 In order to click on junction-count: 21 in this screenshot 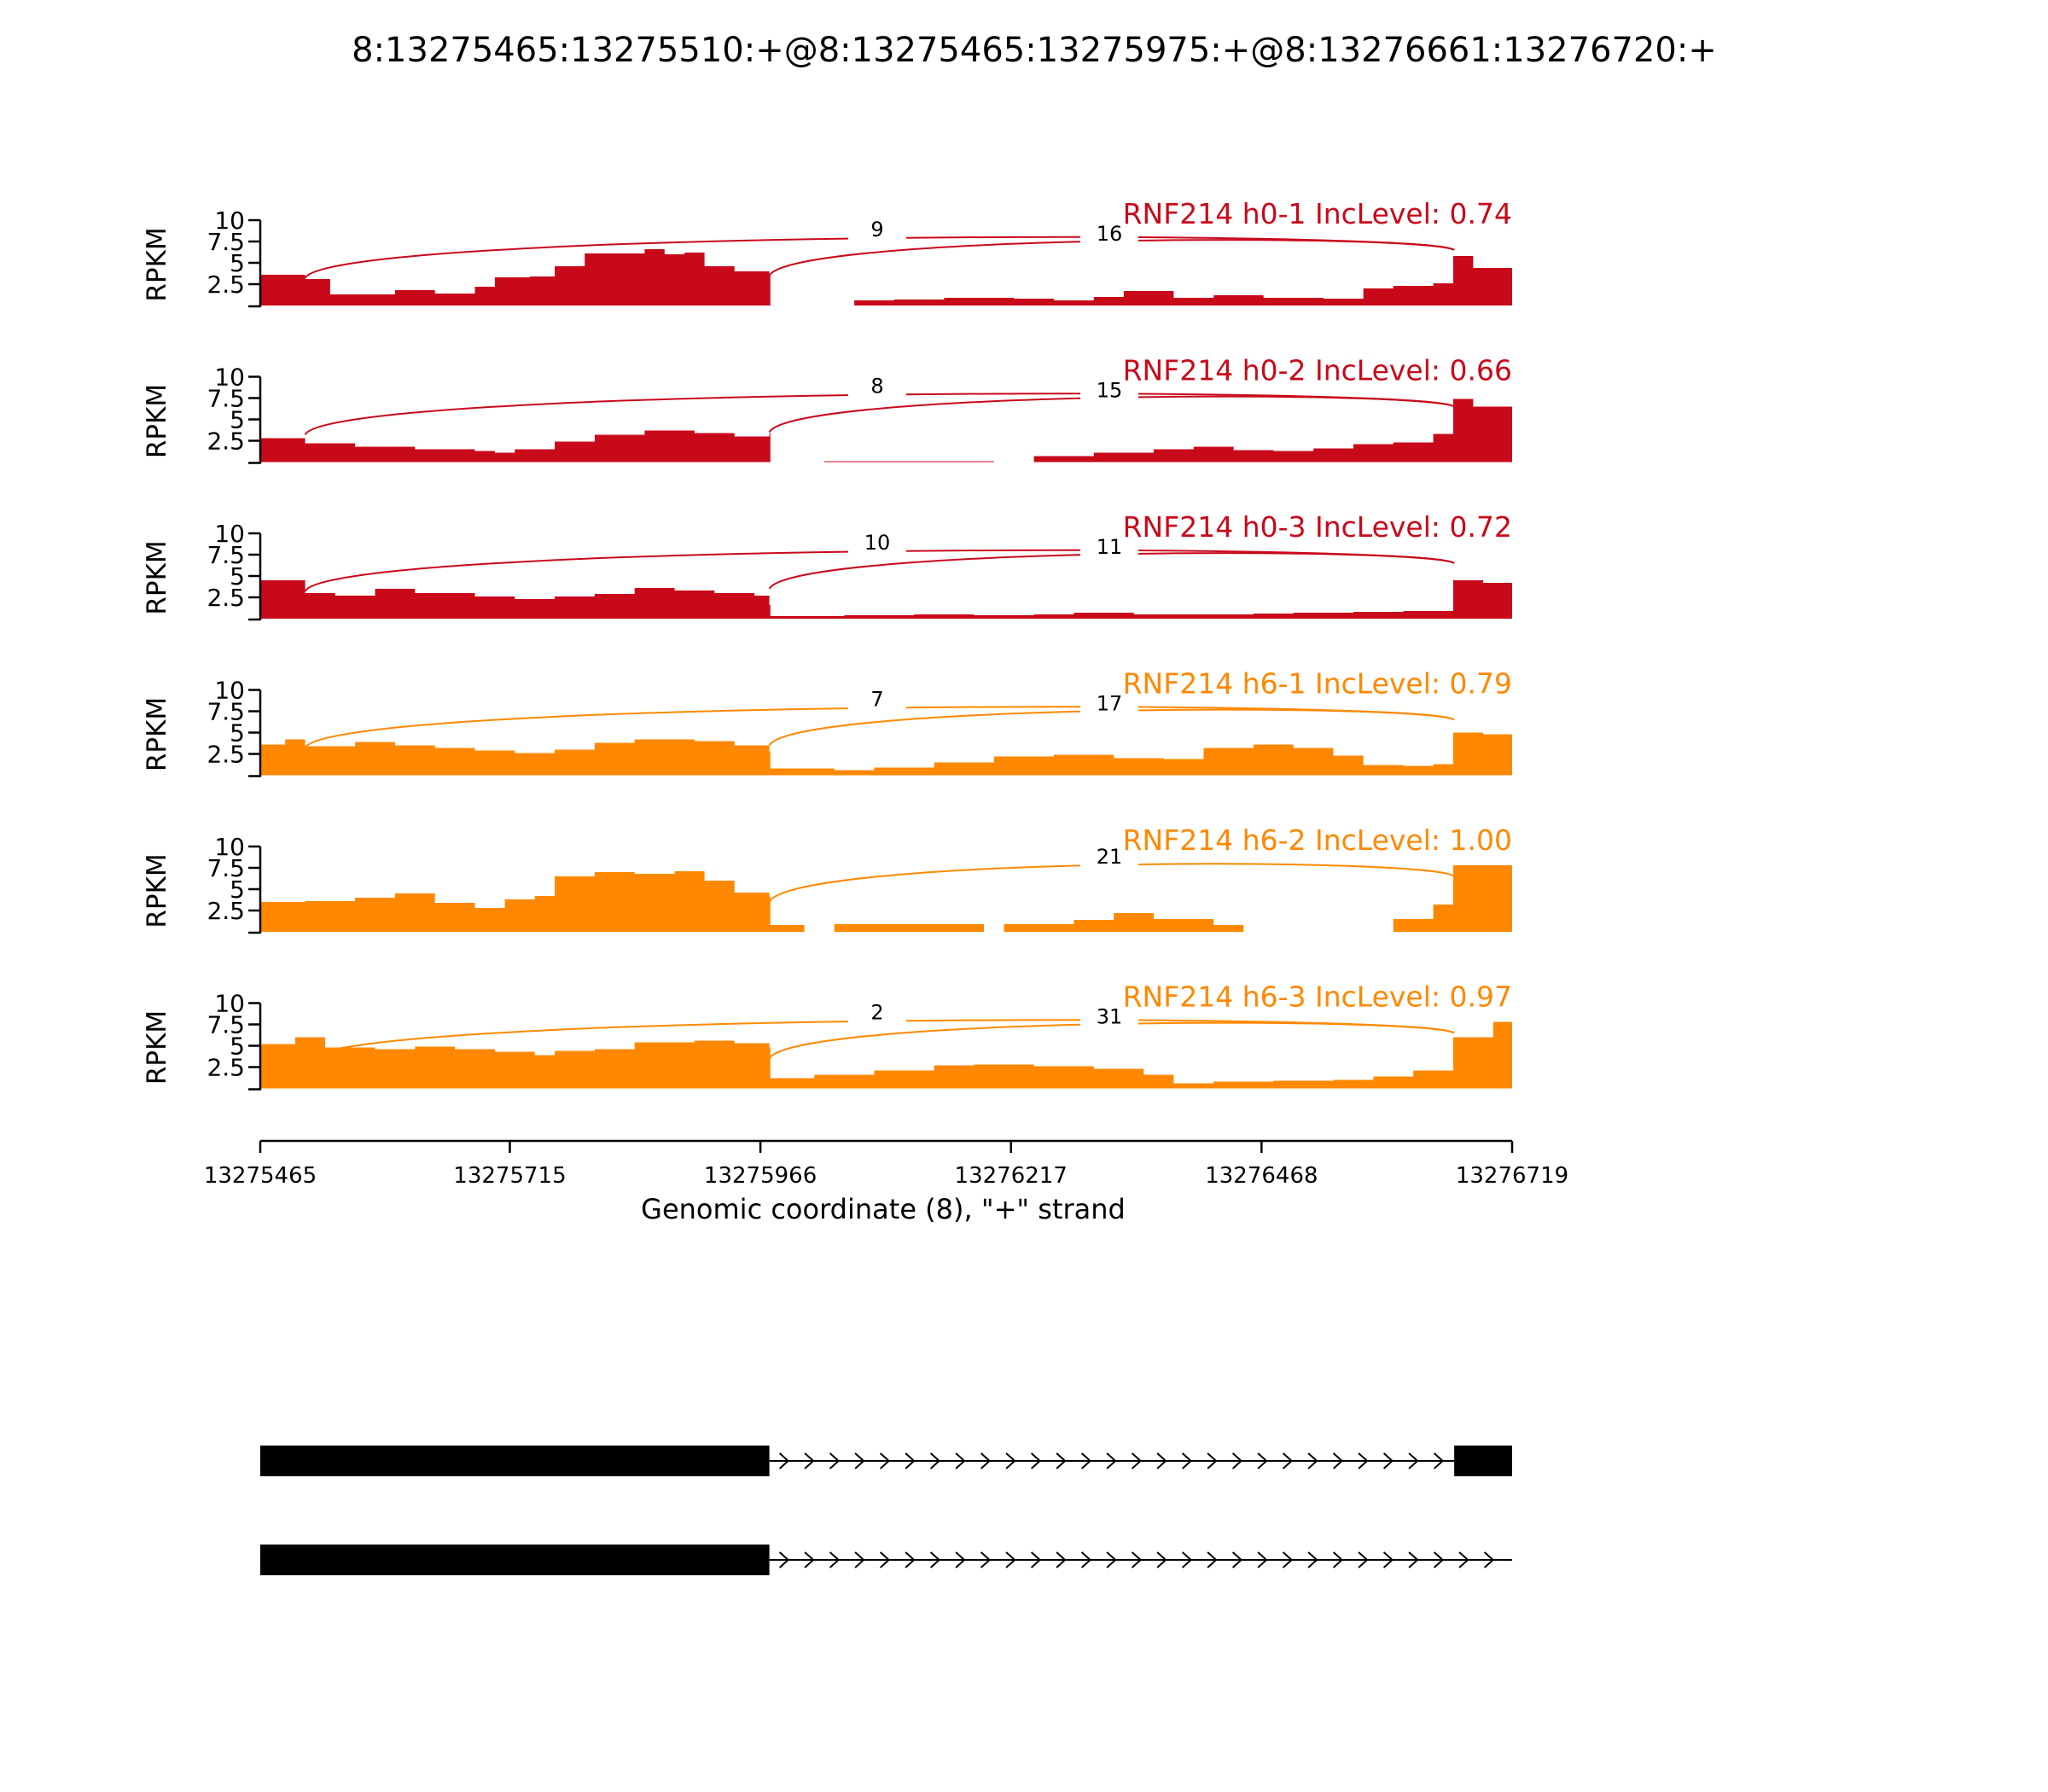, I will do `click(1110, 857)`.